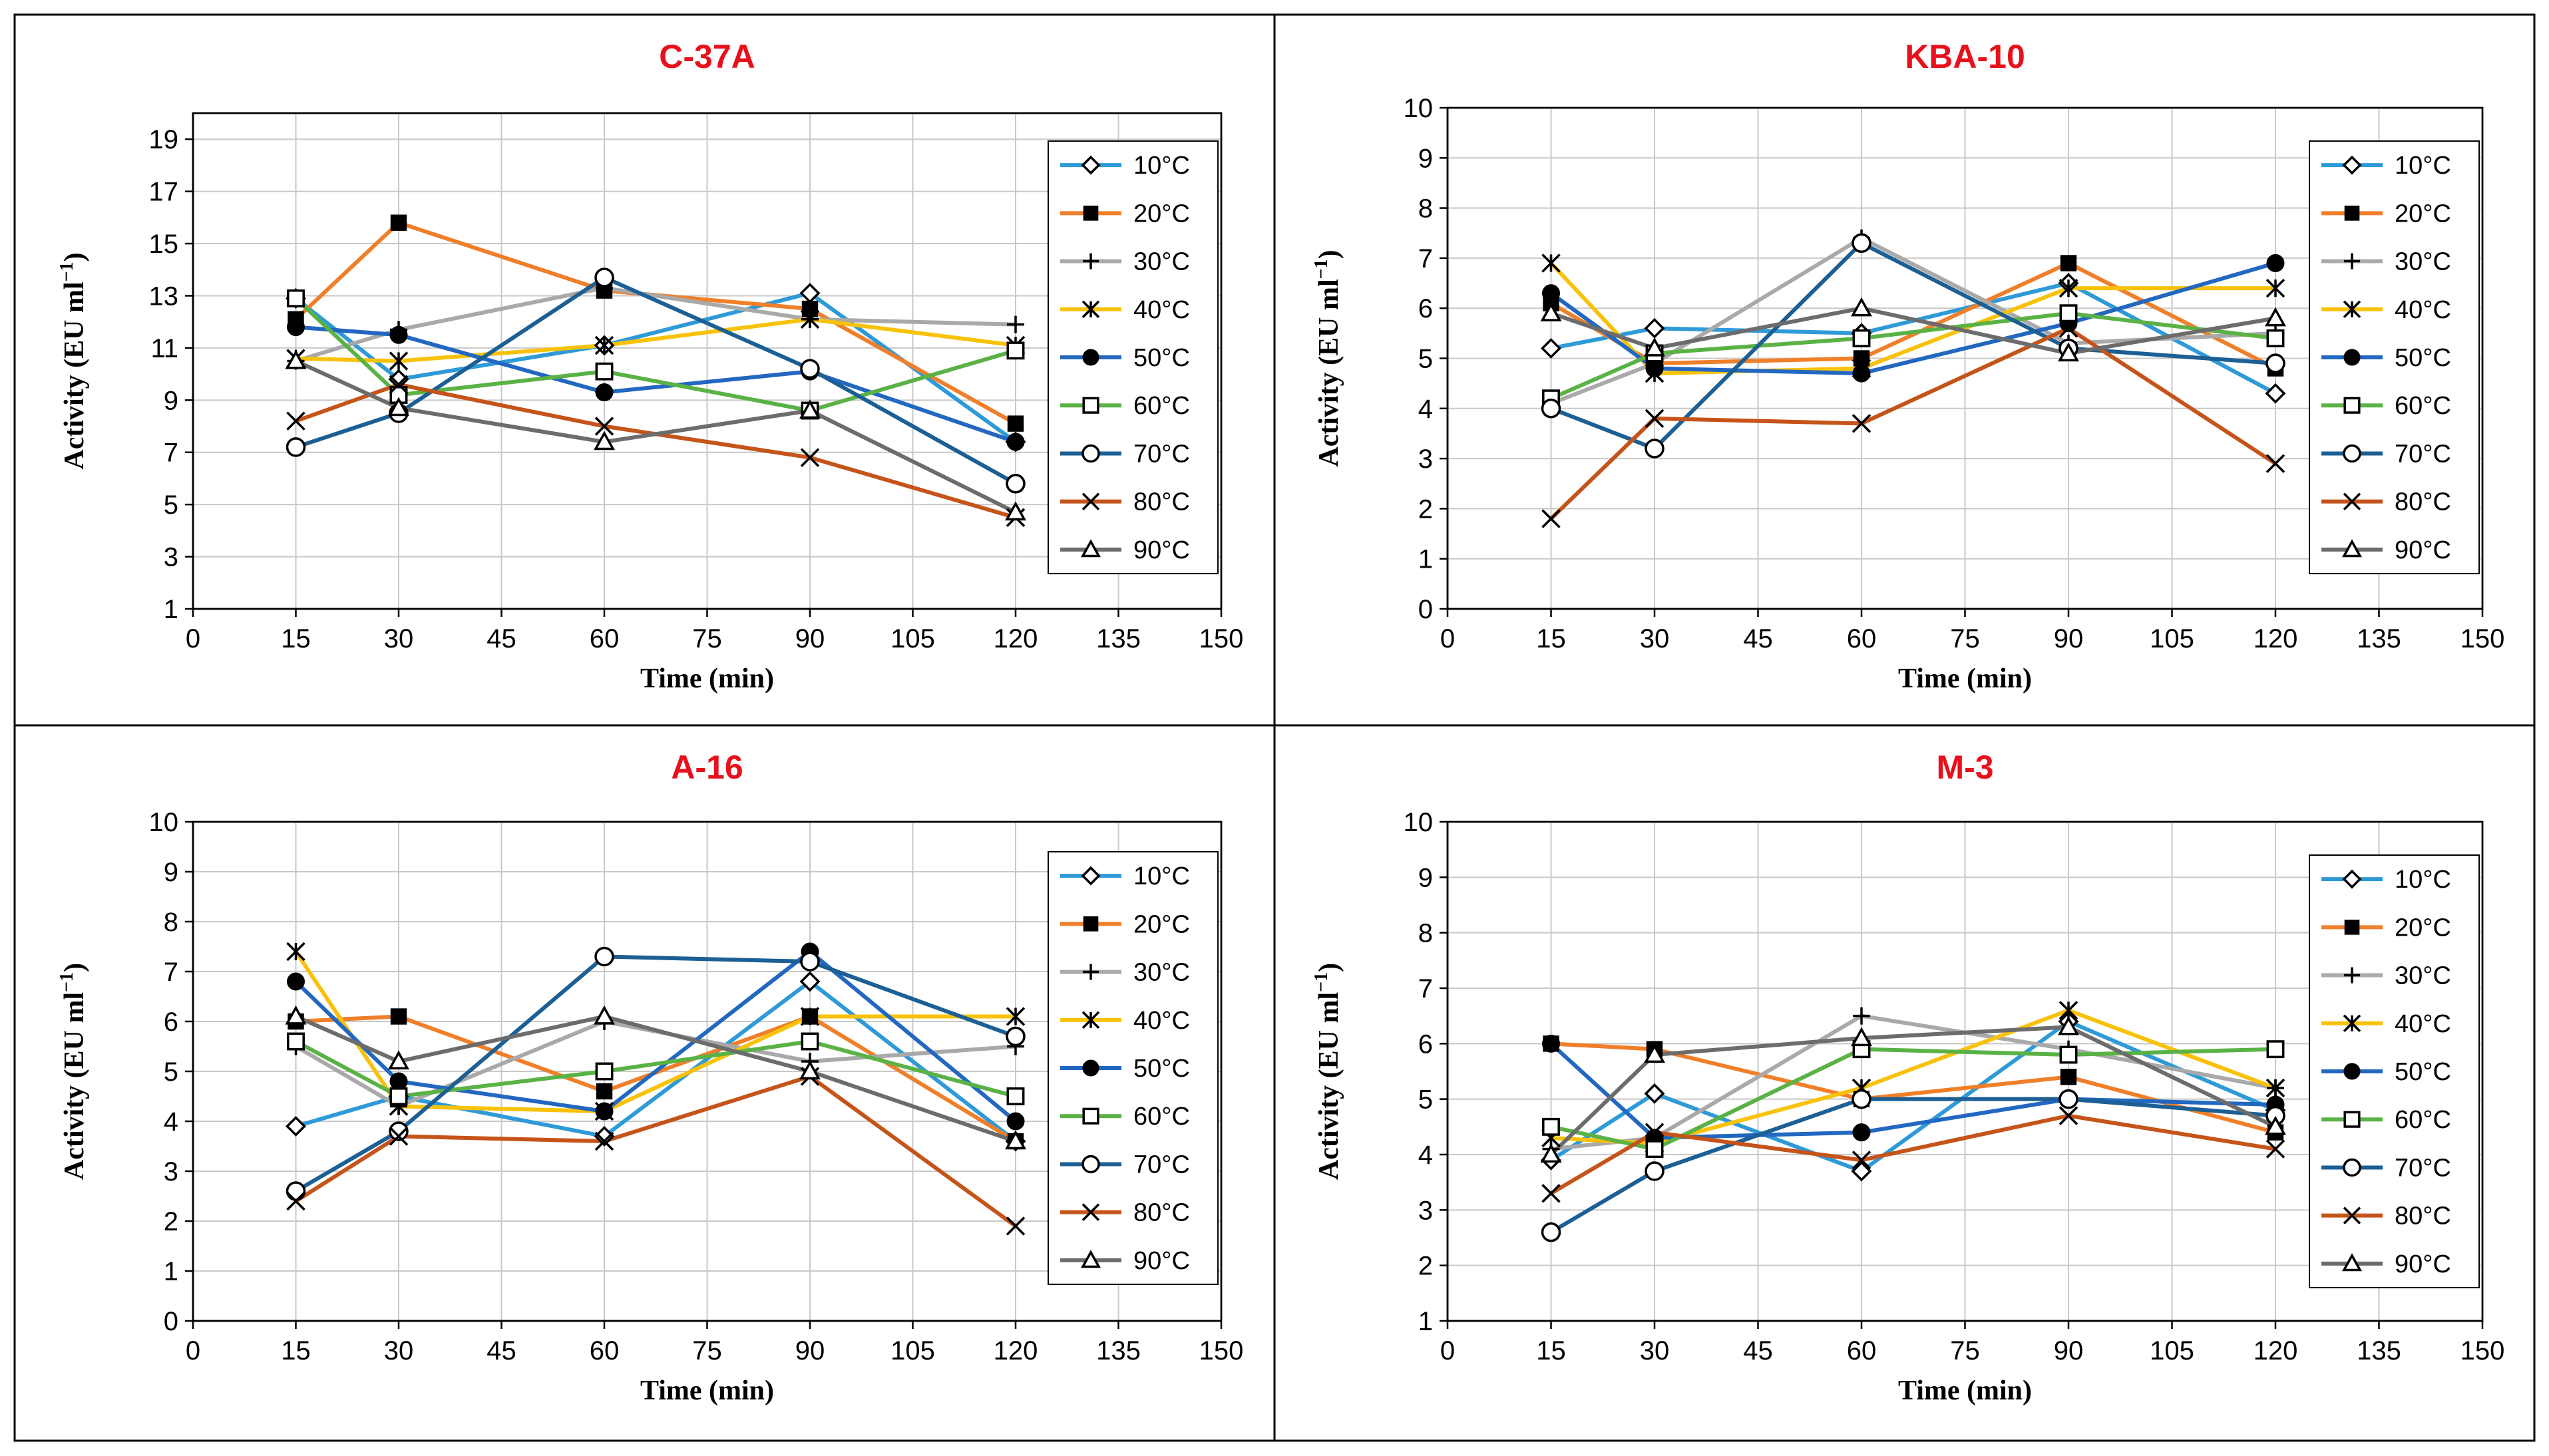  Describe the element at coordinates (1758, 638) in the screenshot. I see `x-tick-label: 45` at that location.